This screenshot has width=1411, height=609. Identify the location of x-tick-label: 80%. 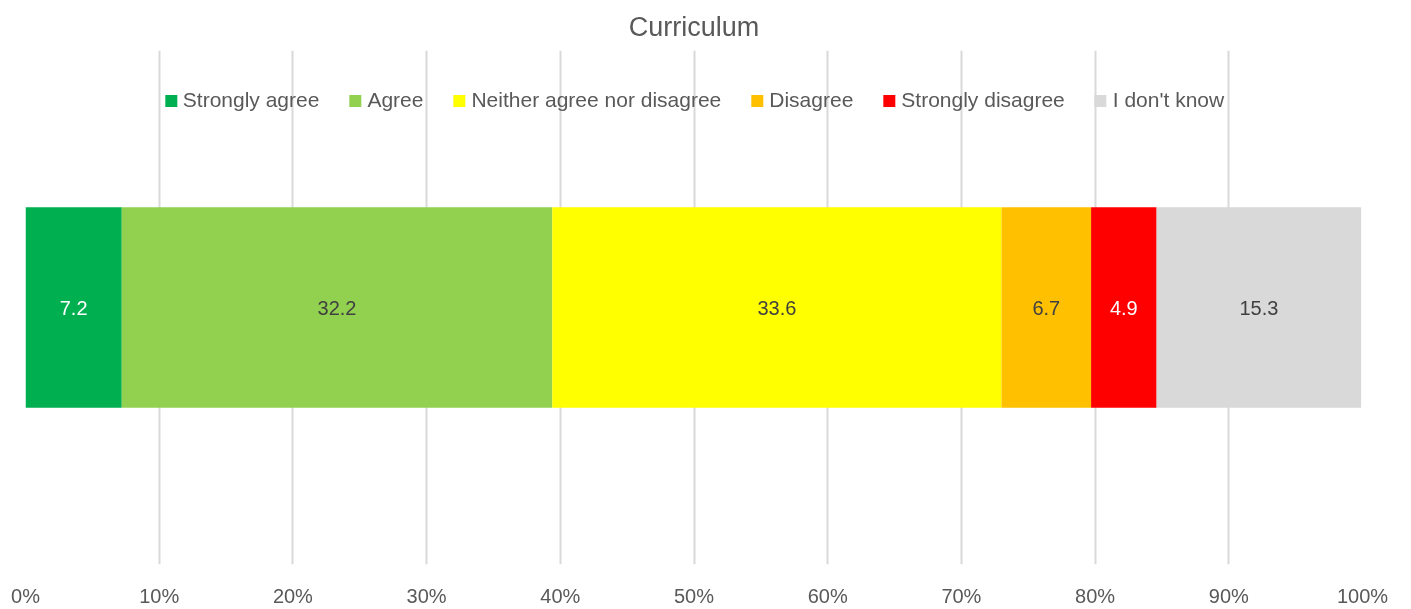
(1095, 595).